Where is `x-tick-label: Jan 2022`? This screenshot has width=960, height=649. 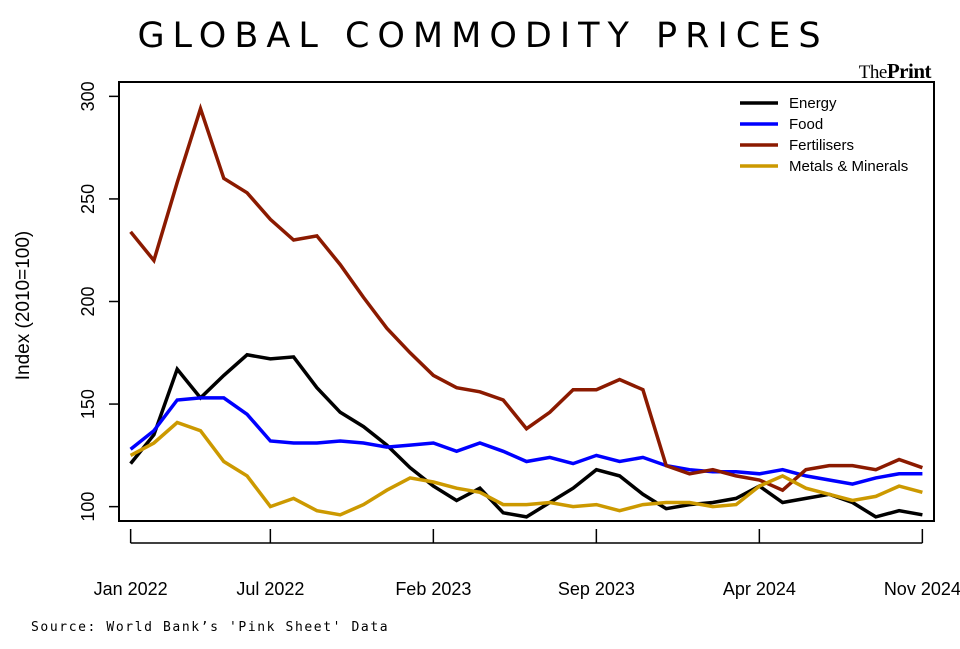
x-tick-label: Jan 2022 is located at coordinates (131, 589).